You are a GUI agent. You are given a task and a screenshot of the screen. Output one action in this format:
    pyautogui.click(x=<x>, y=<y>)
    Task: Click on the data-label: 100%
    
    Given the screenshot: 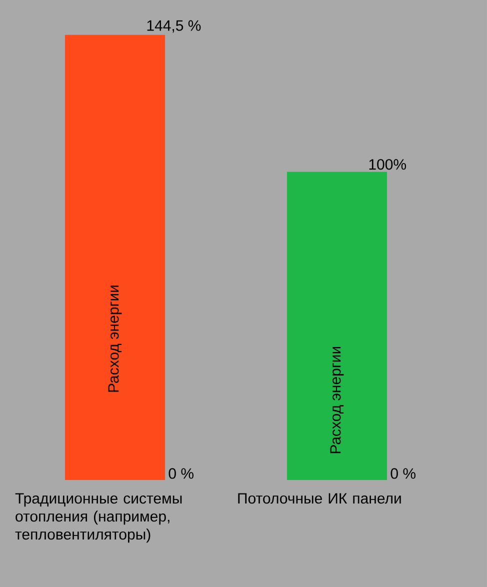 What is the action you would take?
    pyautogui.click(x=387, y=164)
    